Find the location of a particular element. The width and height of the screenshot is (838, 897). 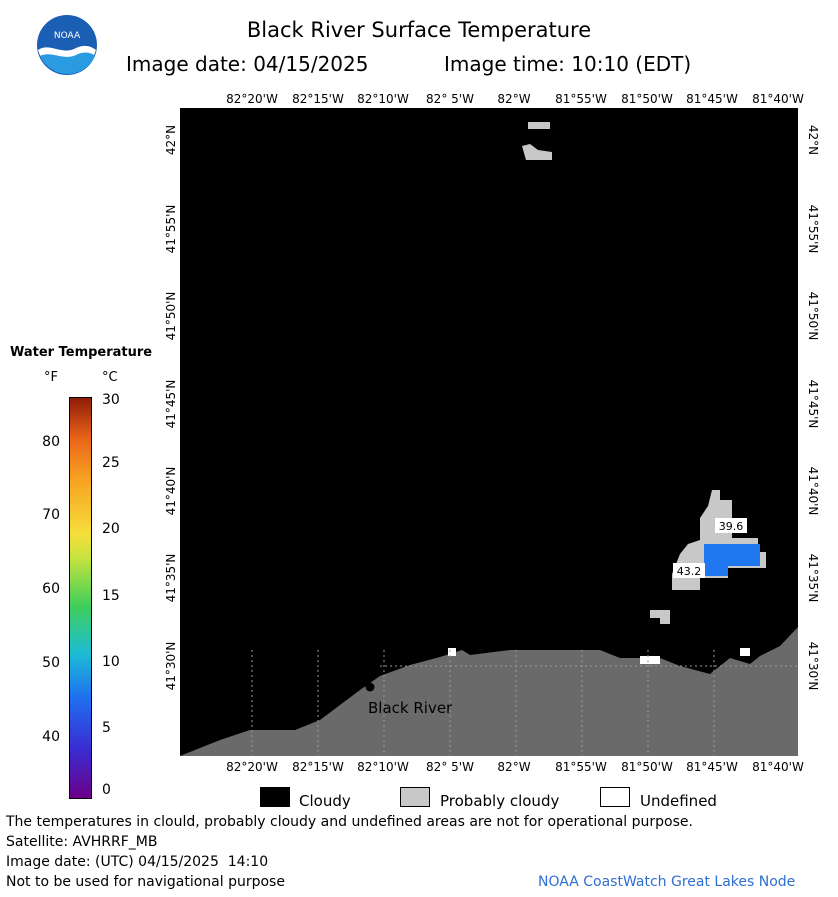

legend-undefined-swatch is located at coordinates (615, 797).